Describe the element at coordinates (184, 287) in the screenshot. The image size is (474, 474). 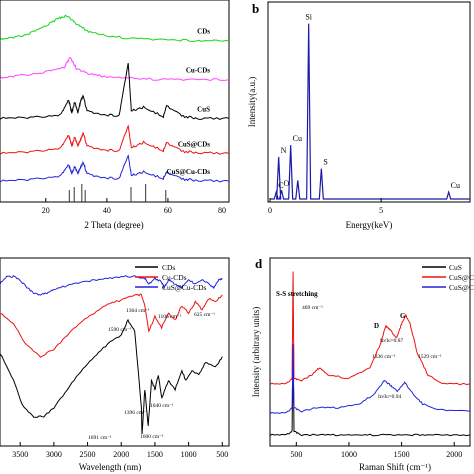
I see `ftir-legend-entry: CuS@Cu-CDs` at that location.